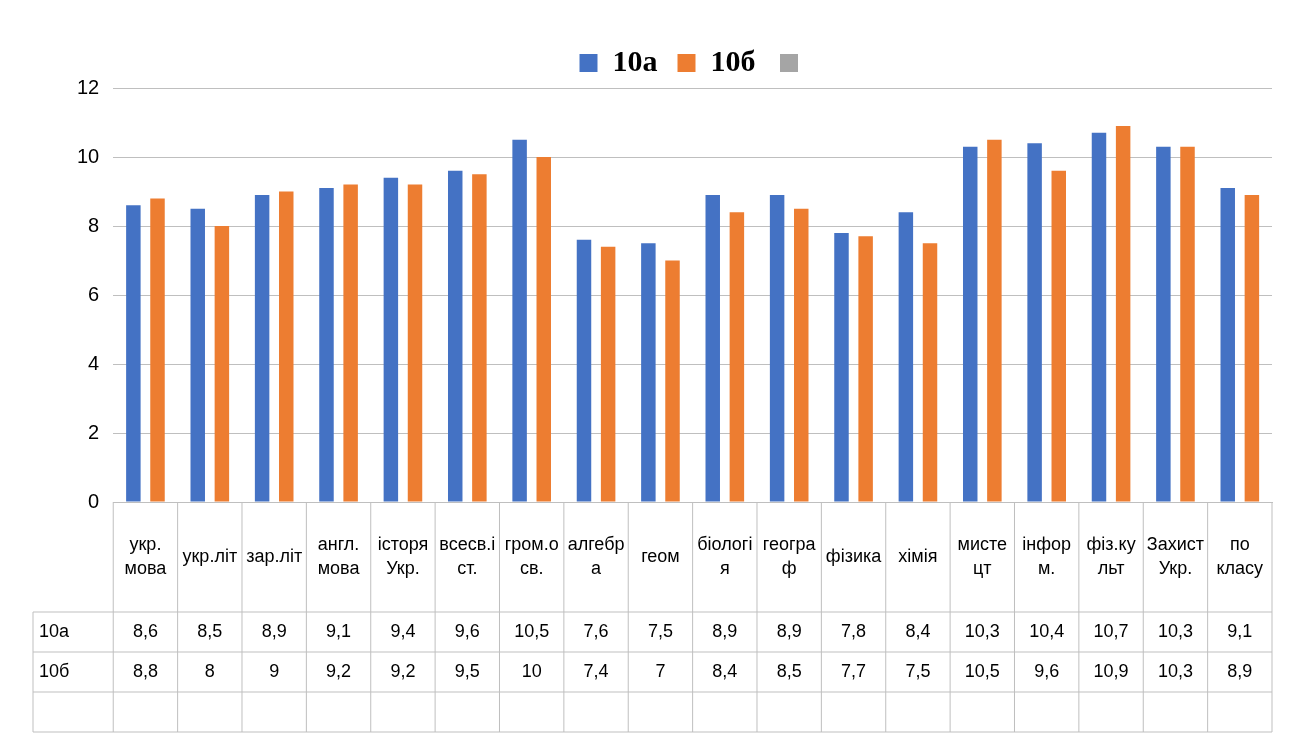 The height and width of the screenshot is (746, 1294). I want to click on x-tick-label: мистецт, so click(982, 555).